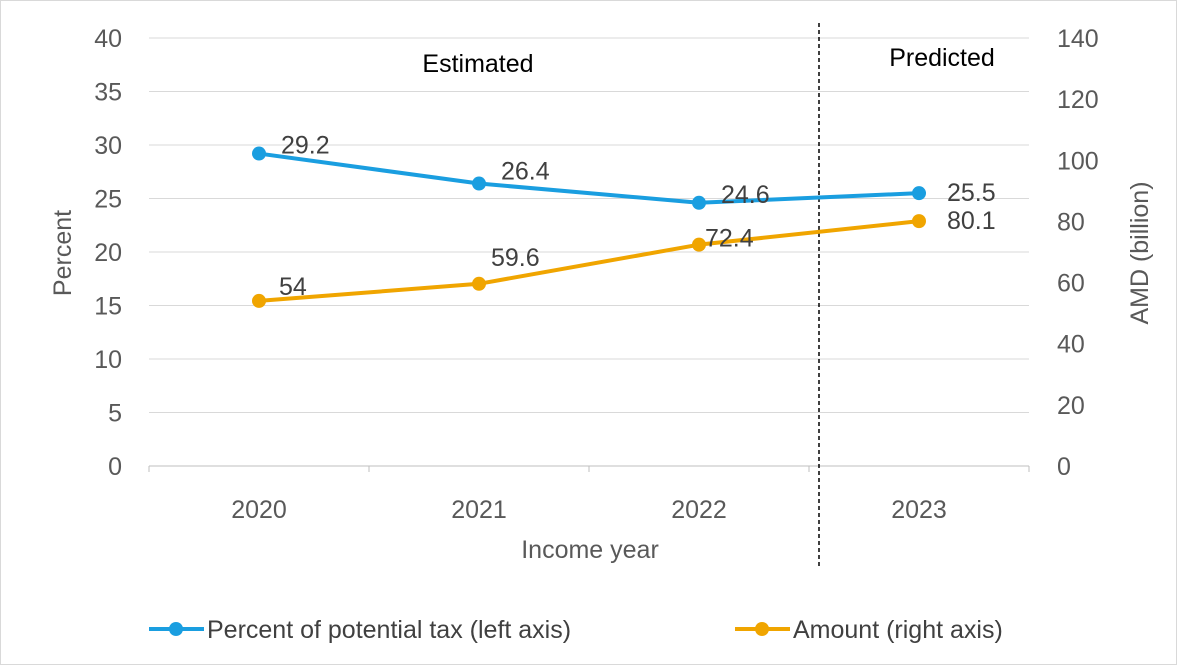 The width and height of the screenshot is (1177, 665). Describe the element at coordinates (942, 58) in the screenshot. I see `annotation-predicted: Predicted` at that location.